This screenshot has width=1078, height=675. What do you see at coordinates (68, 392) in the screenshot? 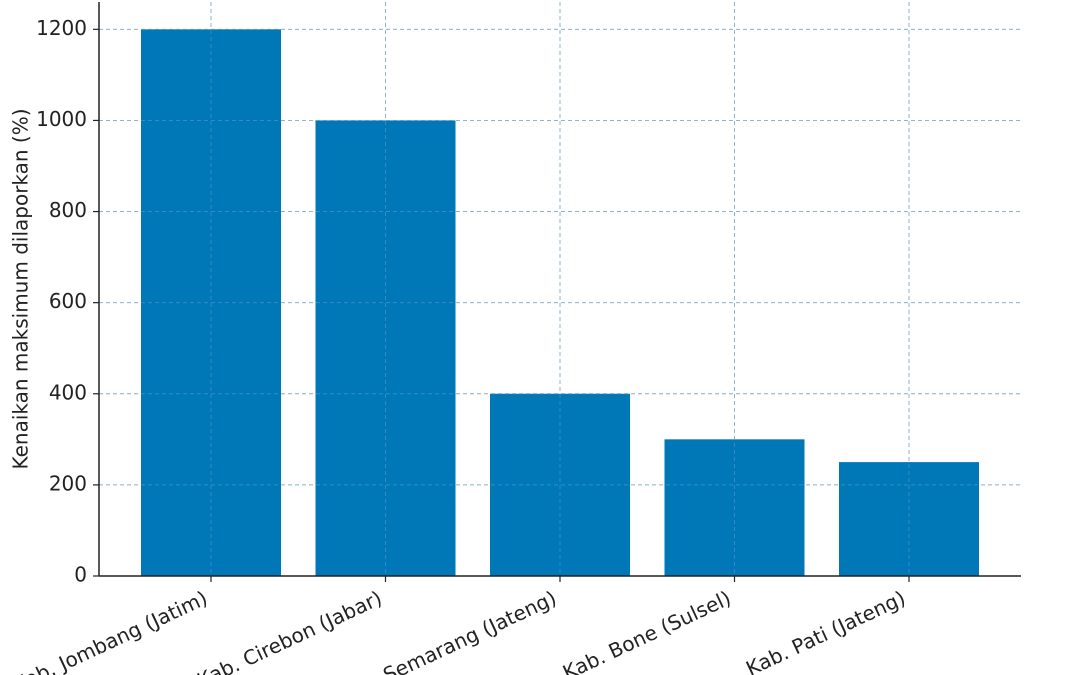
I see `y-tick-label: 400` at bounding box center [68, 392].